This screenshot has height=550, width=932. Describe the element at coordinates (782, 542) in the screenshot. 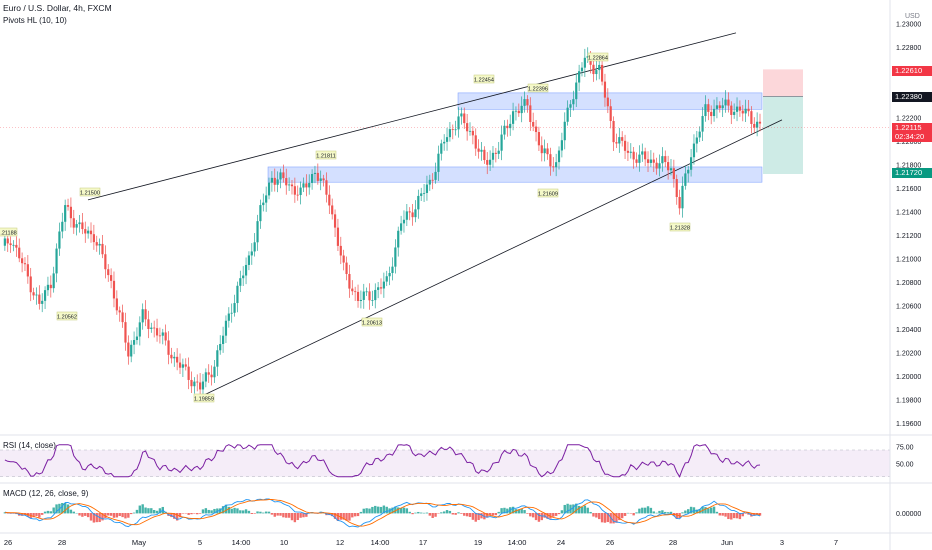

I see `time-tick-label: 3` at that location.